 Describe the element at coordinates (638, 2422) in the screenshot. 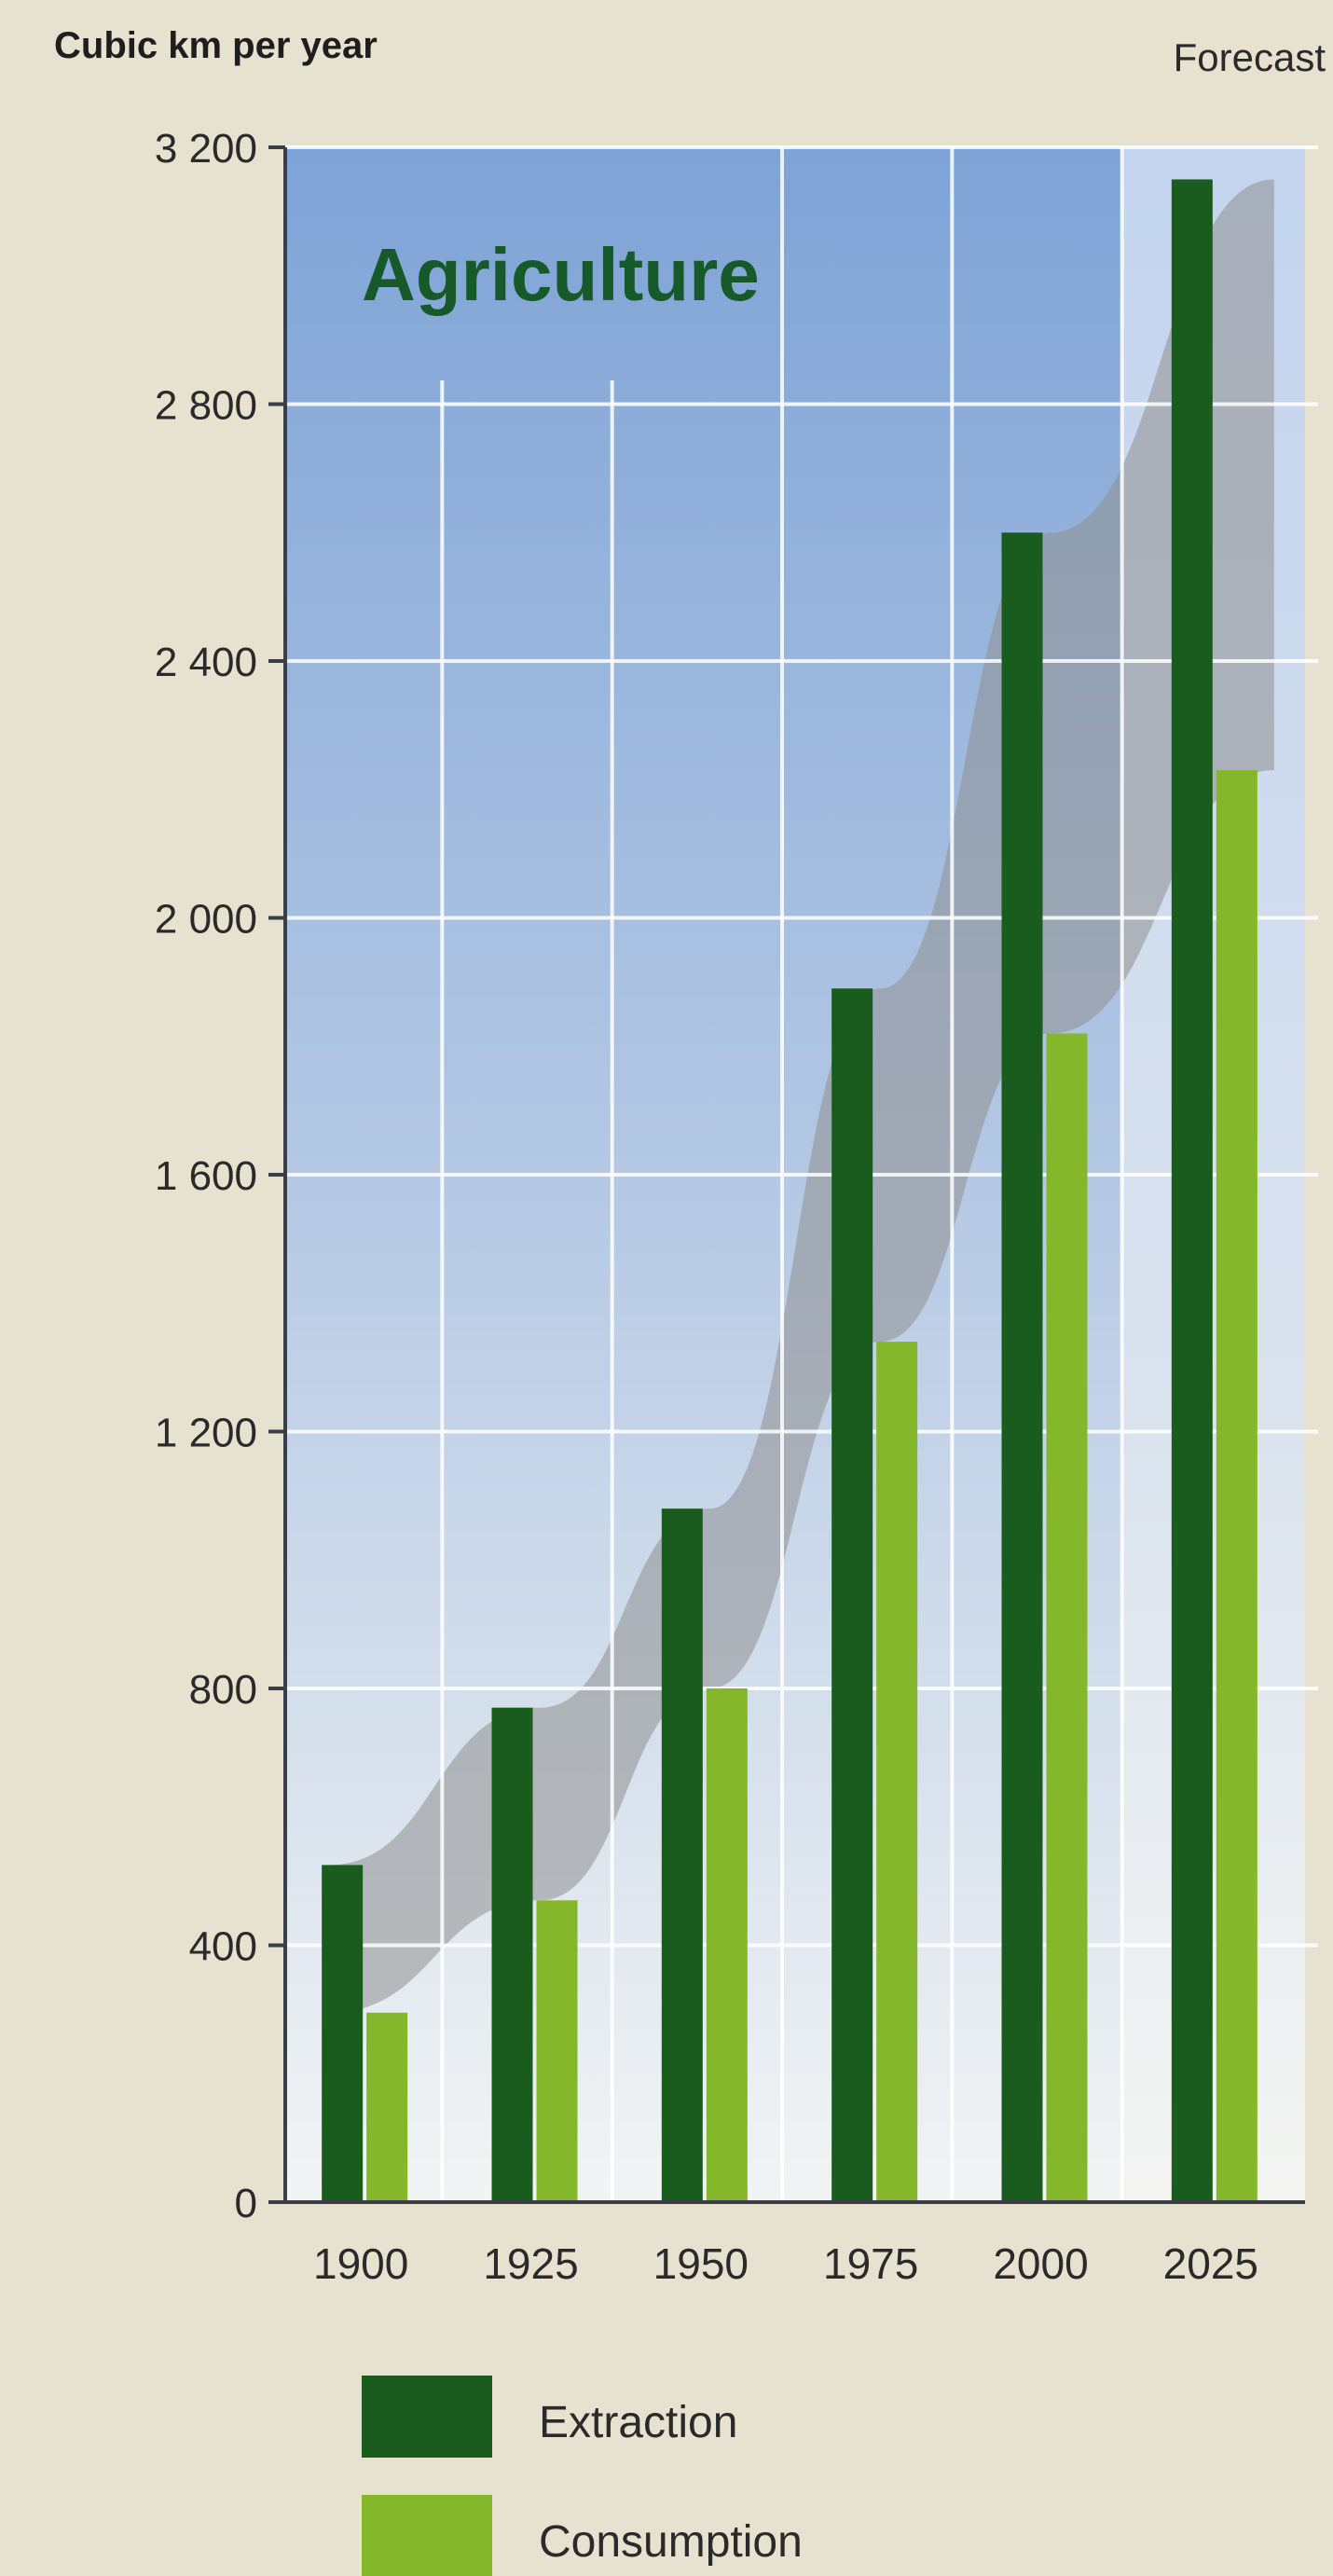

I see `legend-label-extraction: Extraction` at that location.